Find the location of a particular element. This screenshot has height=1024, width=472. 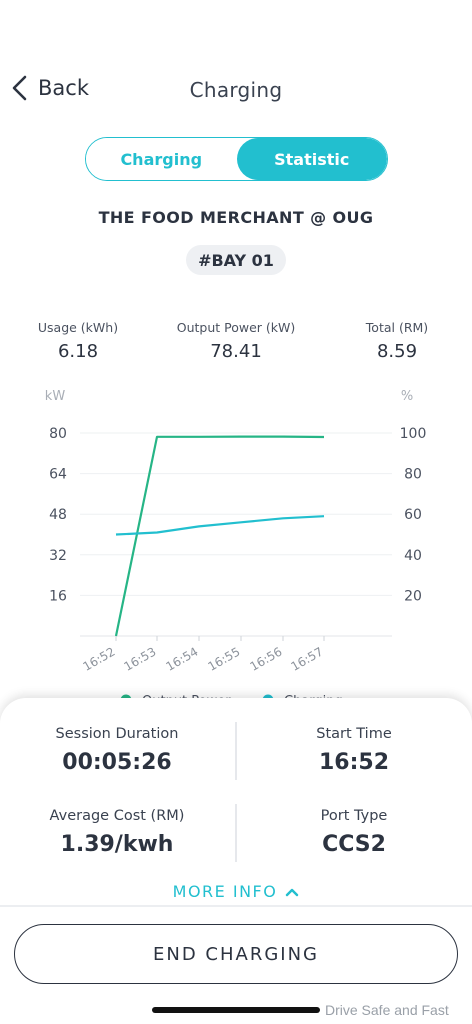

watermark-text: Drive Safe and Fast is located at coordinates (387, 1010).